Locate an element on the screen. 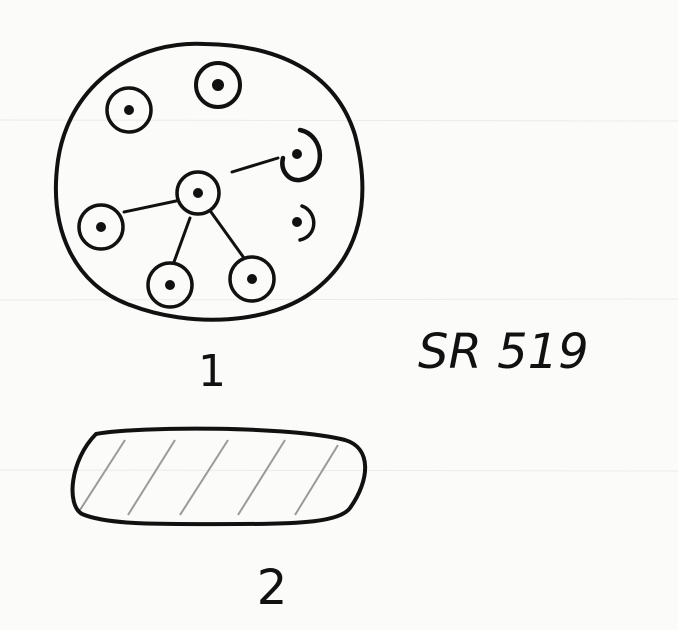  slab-outline is located at coordinates (219, 476).